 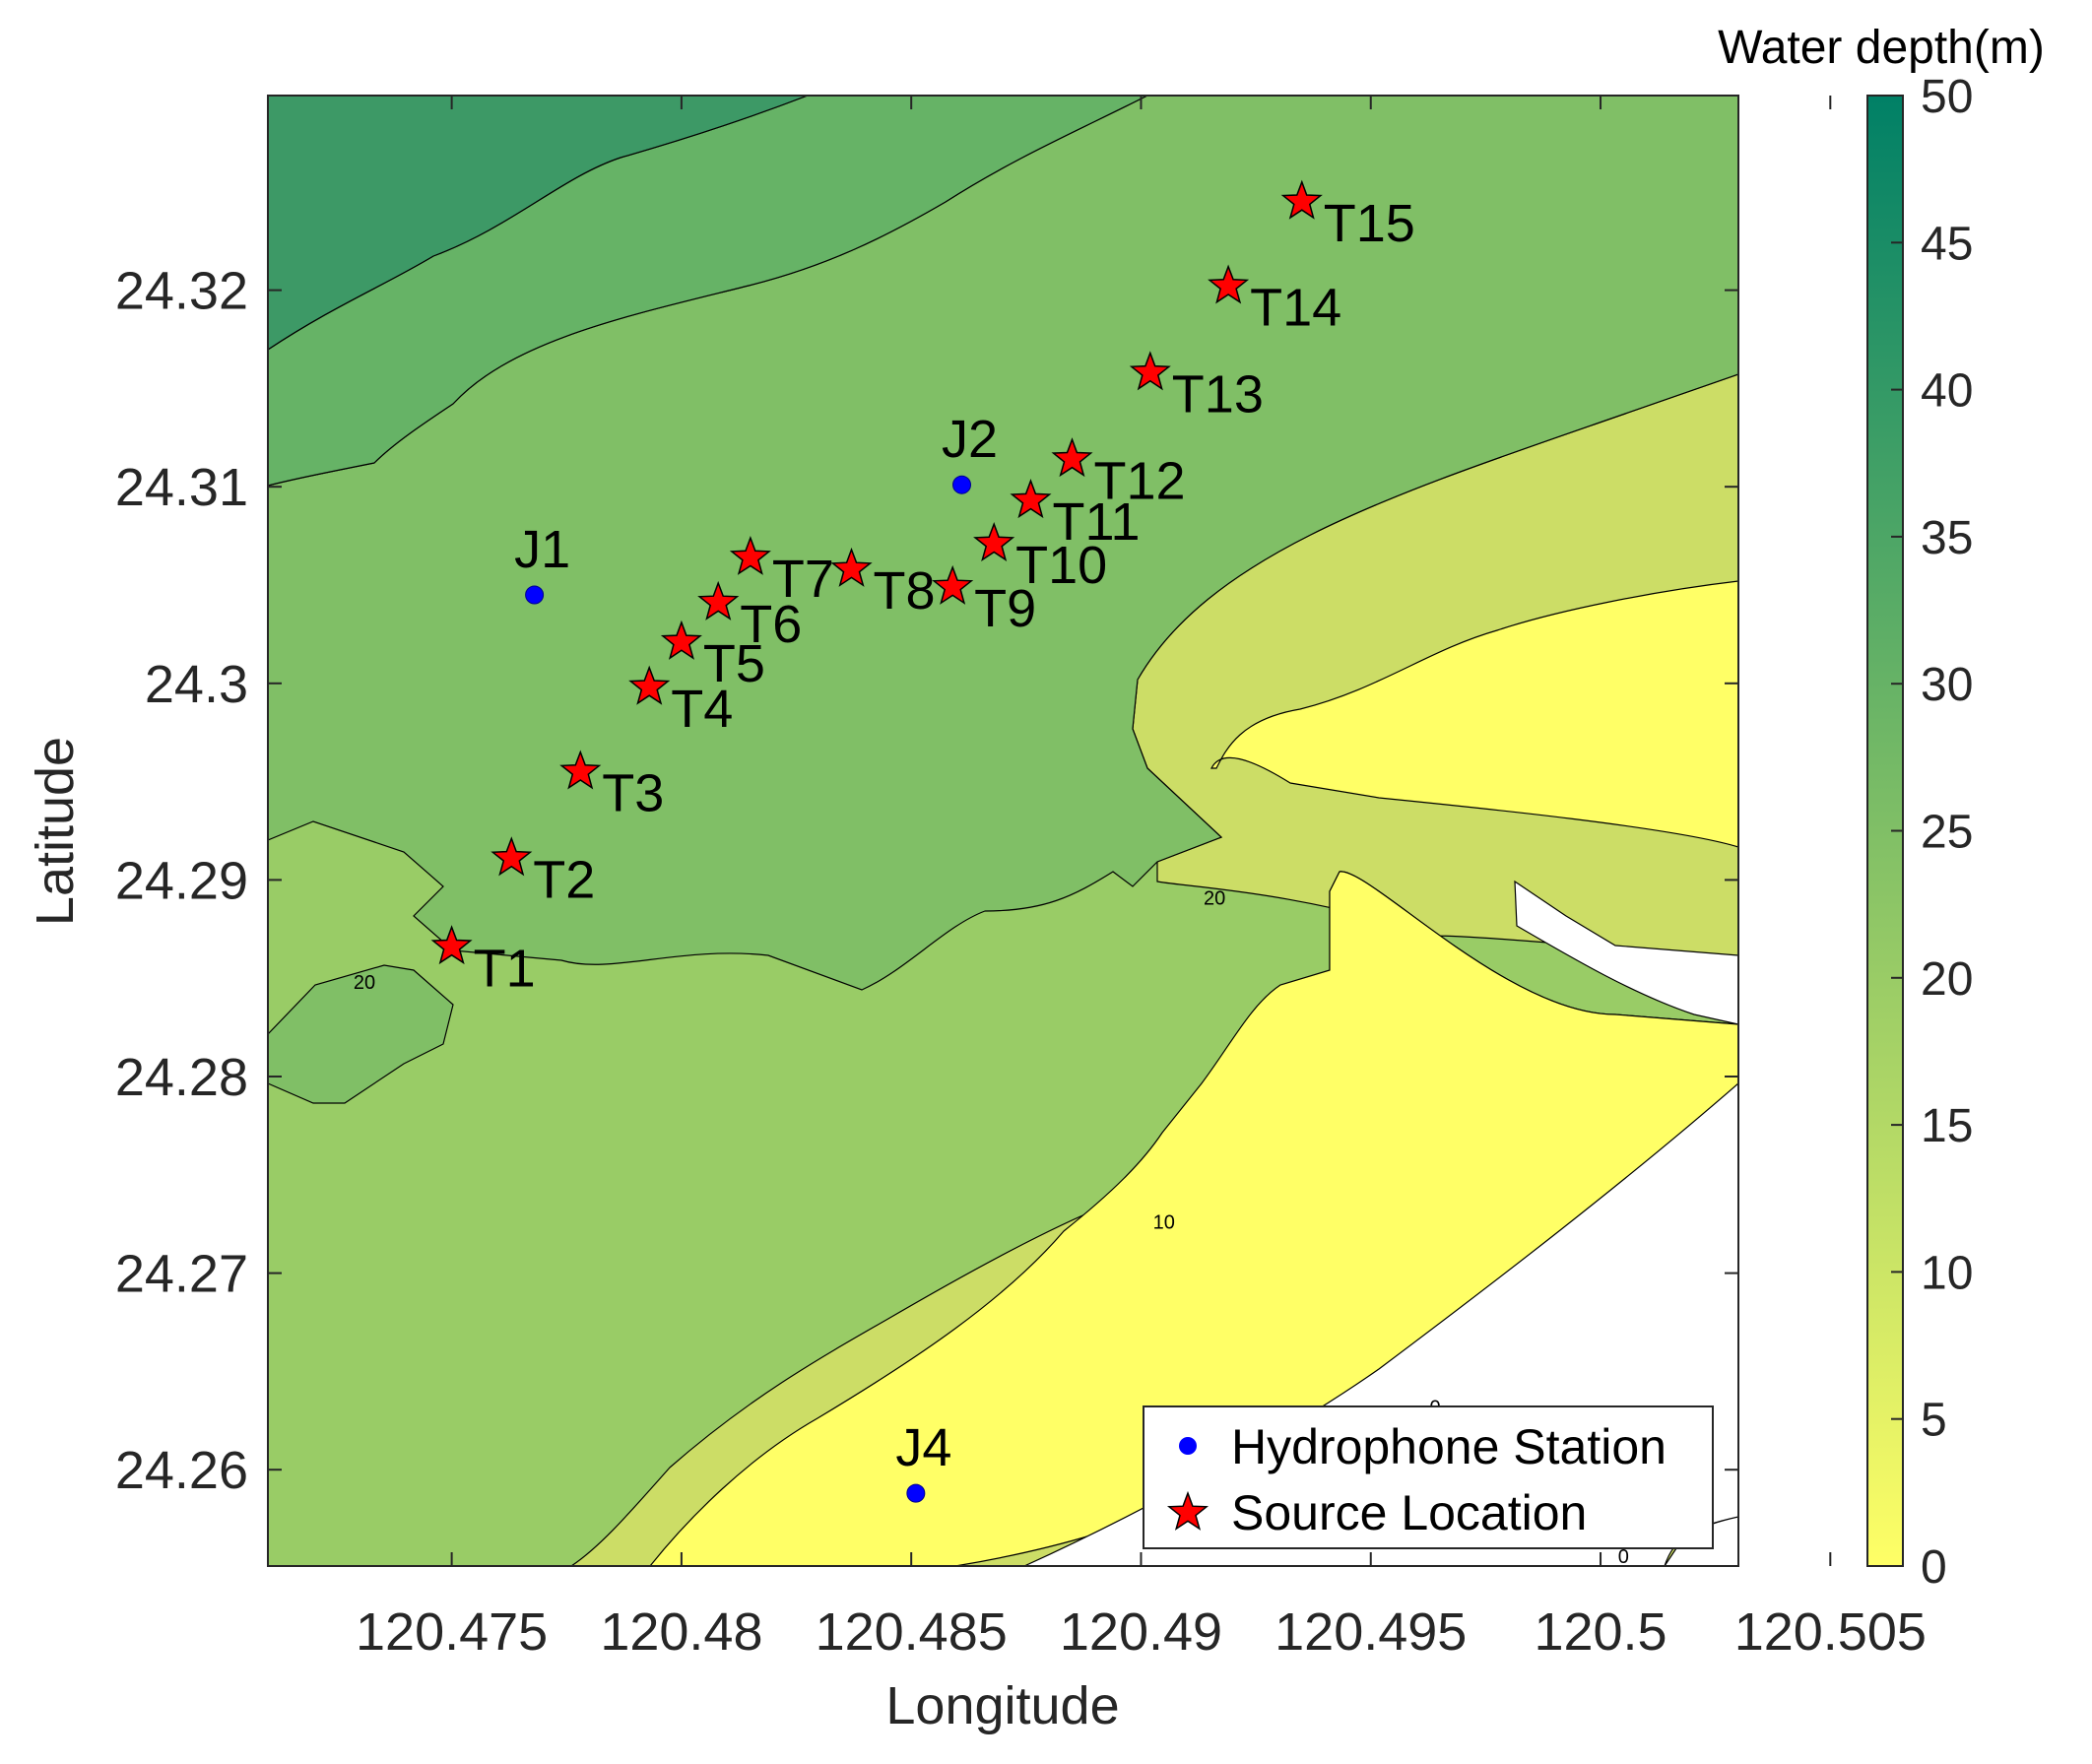 What do you see at coordinates (196, 685) in the screenshot?
I see `y-tick-label: 24.3` at bounding box center [196, 685].